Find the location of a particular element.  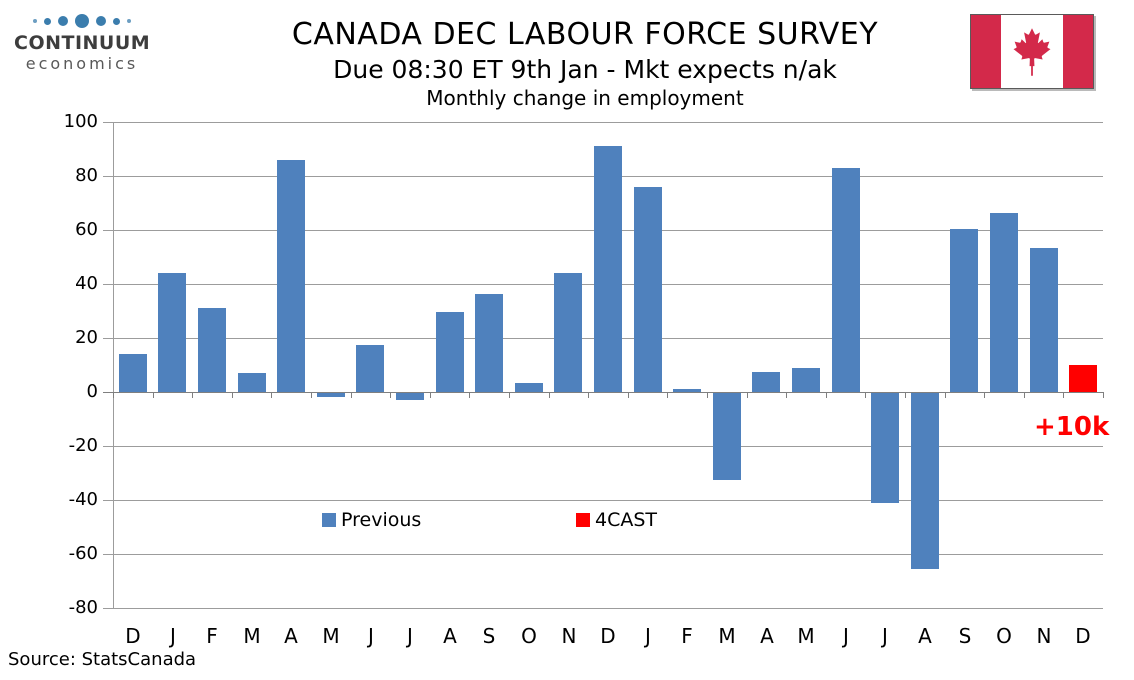

forecast-series-swatch-icon is located at coordinates (583, 520).